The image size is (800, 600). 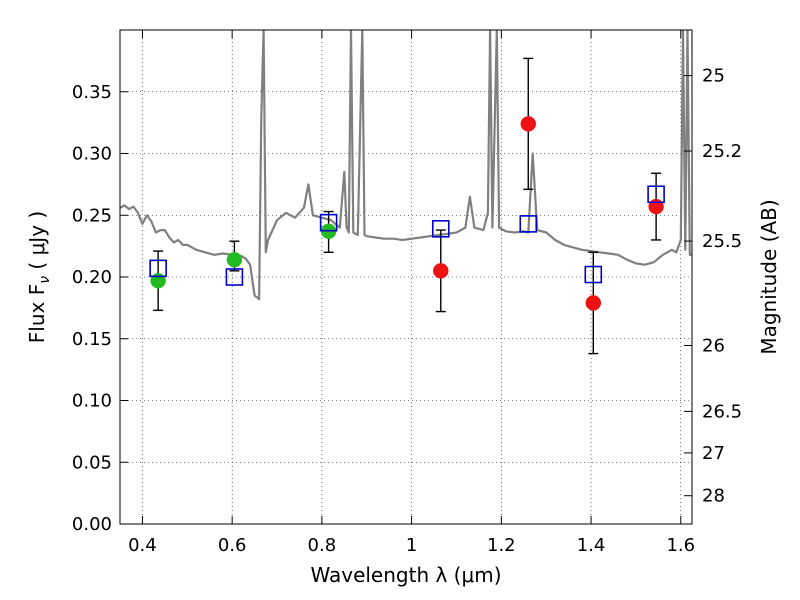 What do you see at coordinates (92, 215) in the screenshot?
I see `y-tick-label: 0.25` at bounding box center [92, 215].